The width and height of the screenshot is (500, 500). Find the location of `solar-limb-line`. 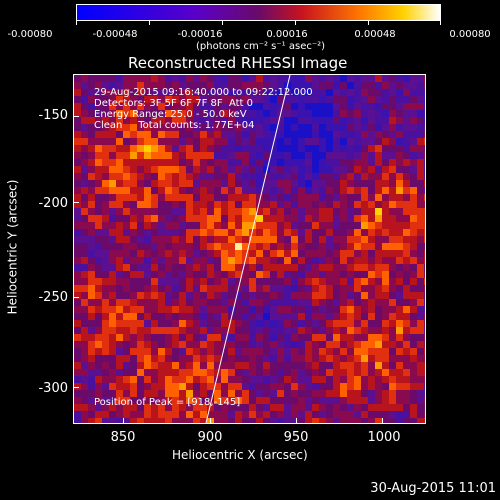

solar-limb-line is located at coordinates (248, 249).